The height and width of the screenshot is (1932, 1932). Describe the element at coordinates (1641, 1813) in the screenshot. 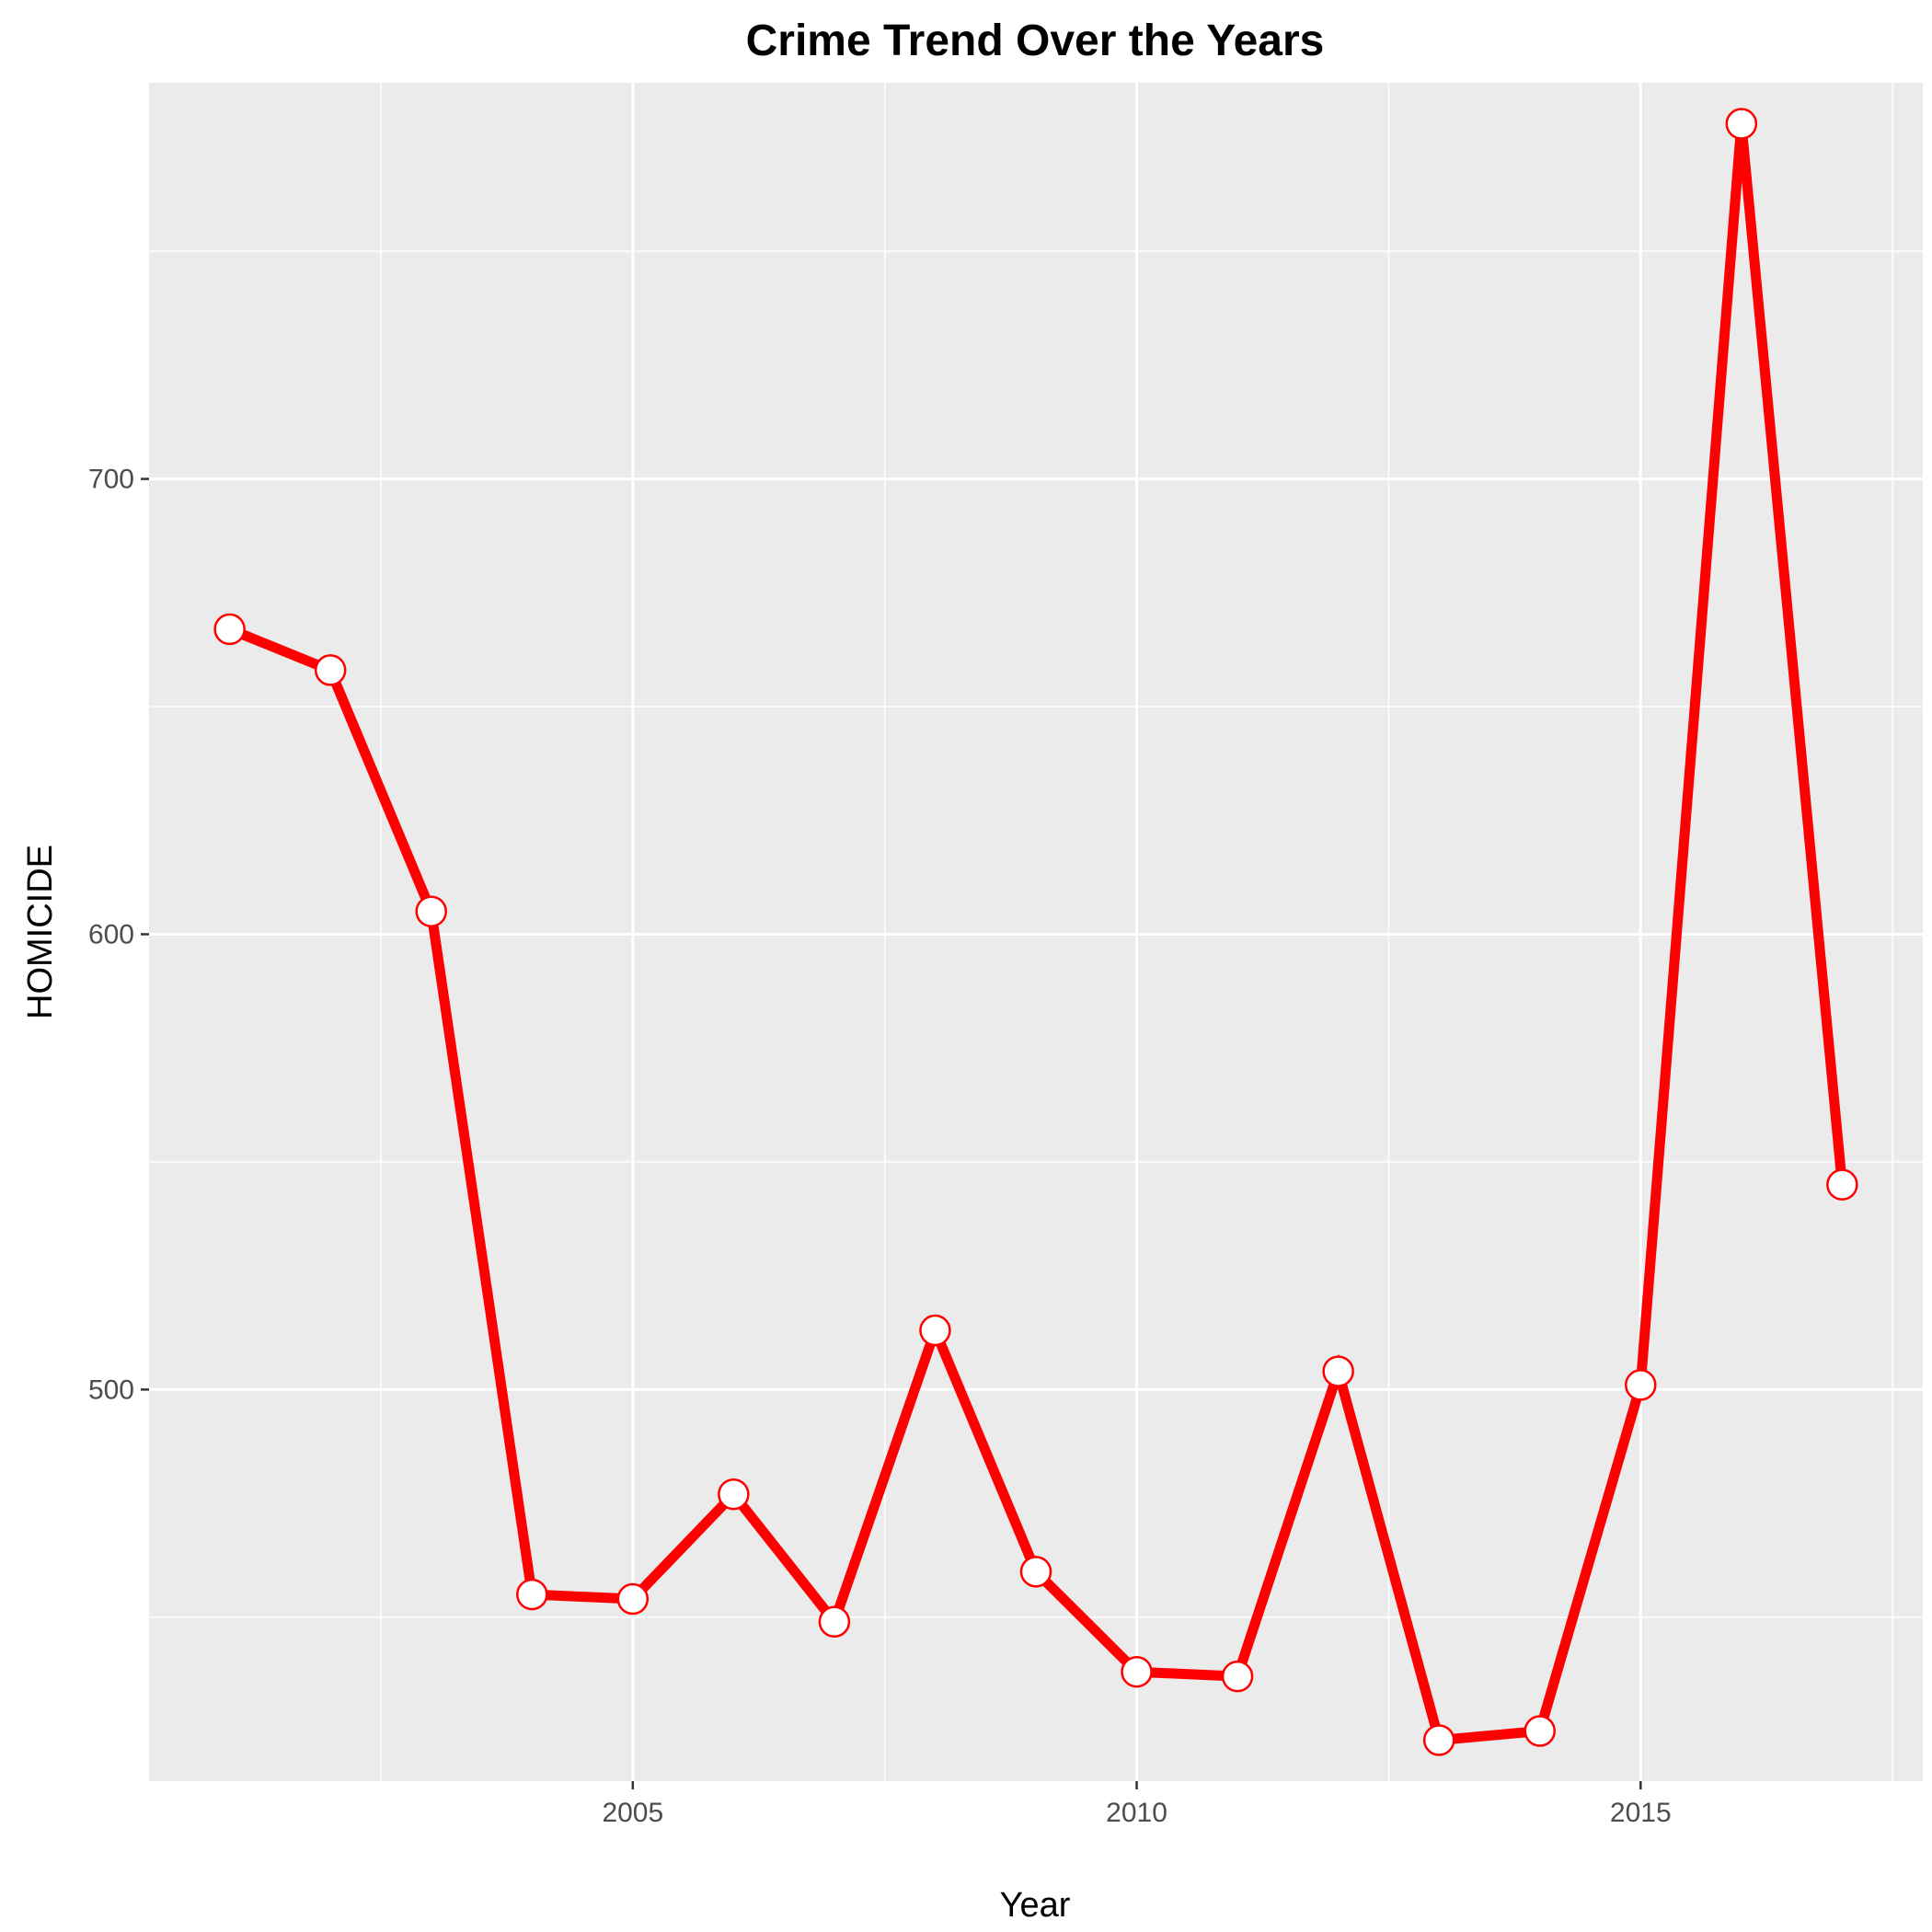

I see `x-tick-label: 2015` at that location.